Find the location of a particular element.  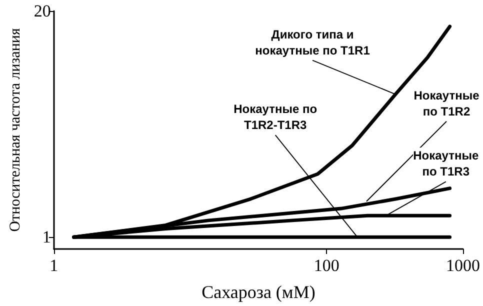

annotation: Нокаутные по T1R2-T1R3 is located at coordinates (276, 117).